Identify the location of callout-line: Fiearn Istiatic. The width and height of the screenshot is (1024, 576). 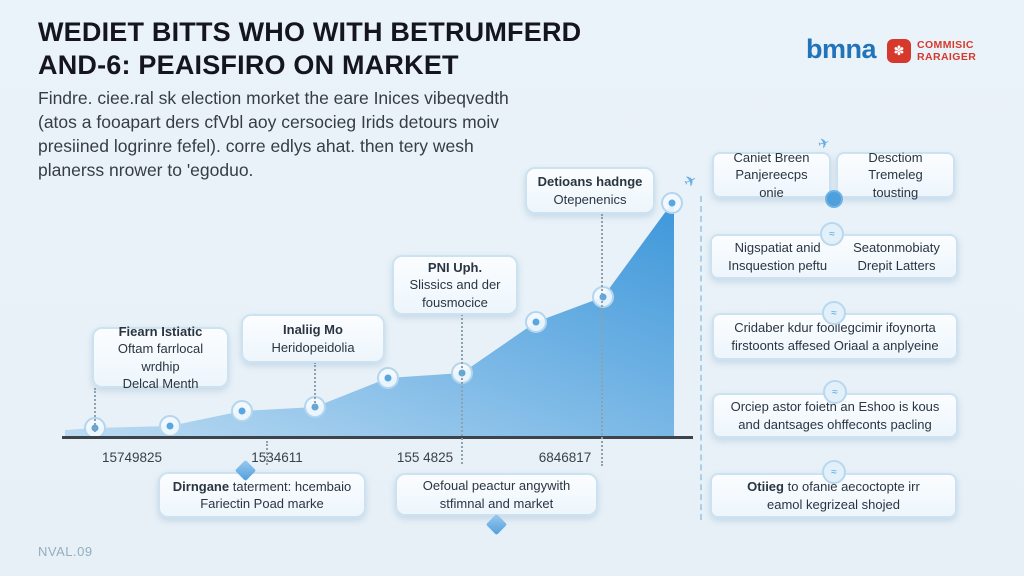
(160, 332).